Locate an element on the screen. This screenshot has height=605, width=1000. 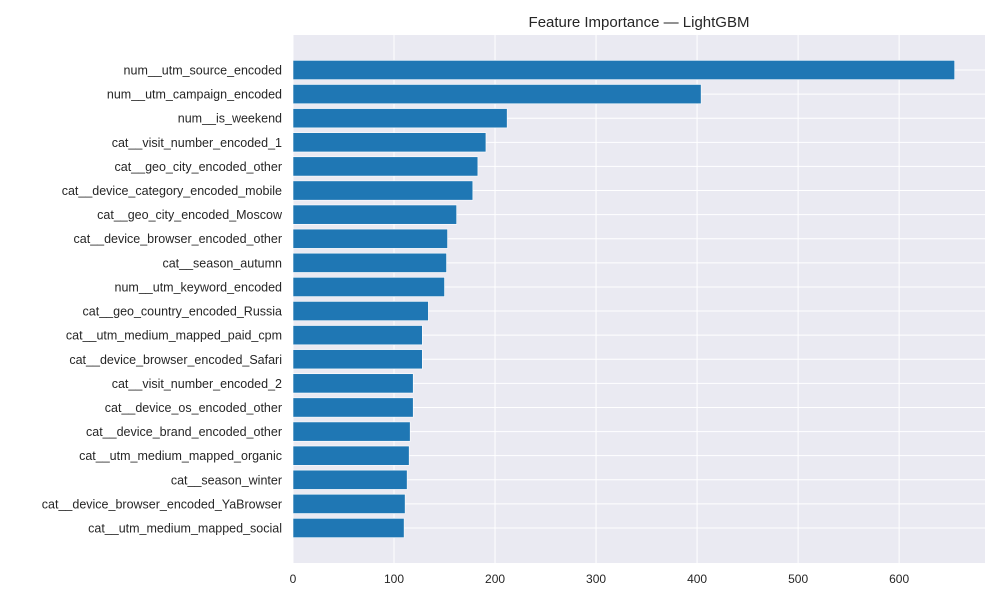
x-tick-labels: 0 100 200 300 400 500 600 is located at coordinates (600, 579).